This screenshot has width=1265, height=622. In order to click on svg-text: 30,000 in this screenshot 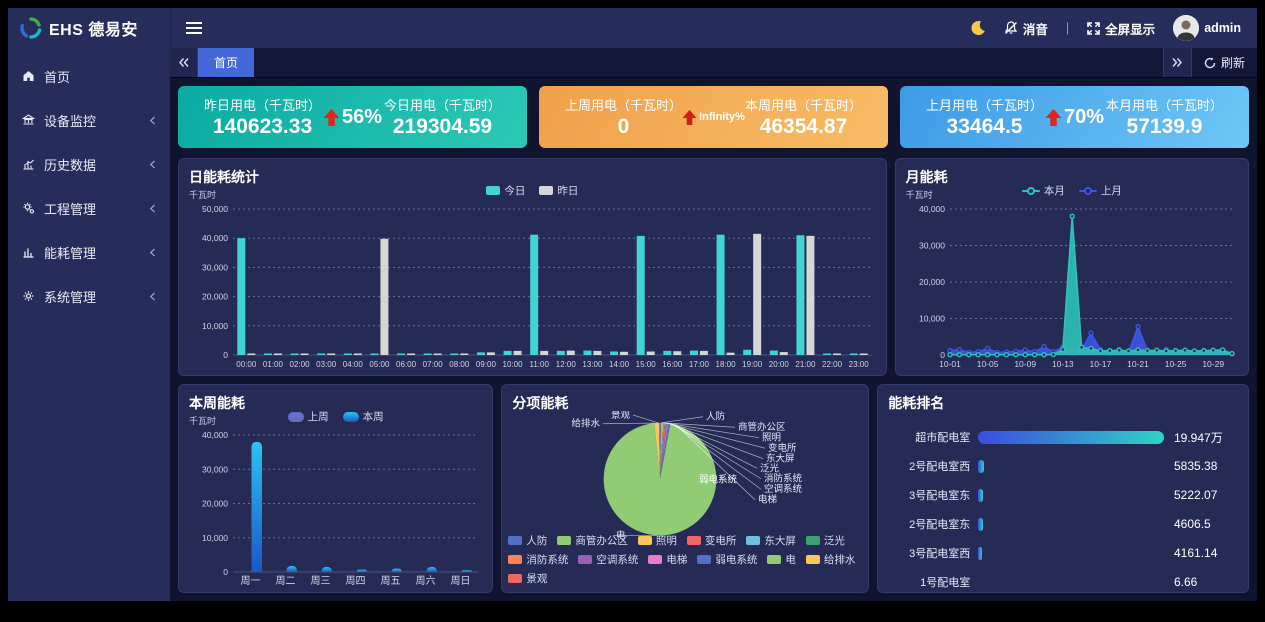, I will do `click(215, 469)`.